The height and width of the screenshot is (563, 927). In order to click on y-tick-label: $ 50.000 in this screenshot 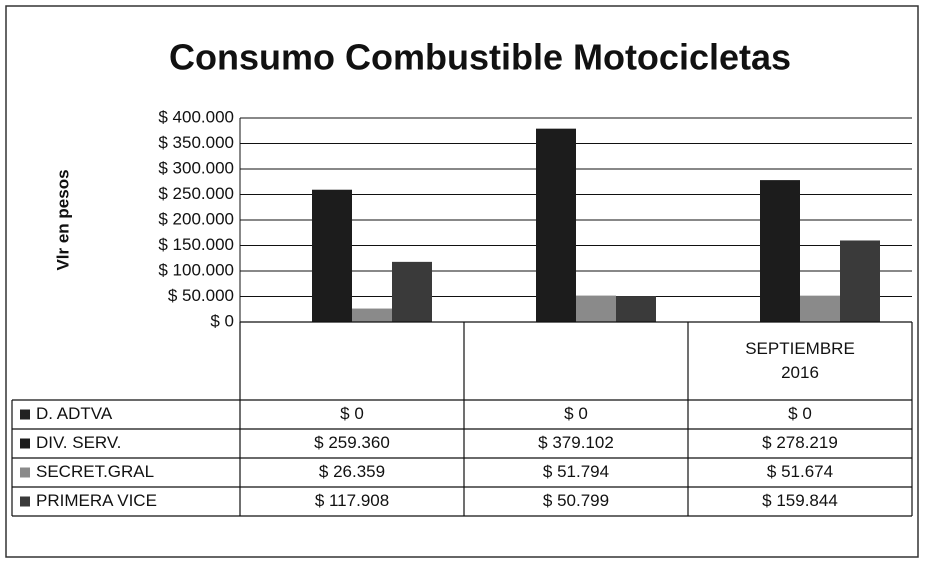, I will do `click(201, 295)`.